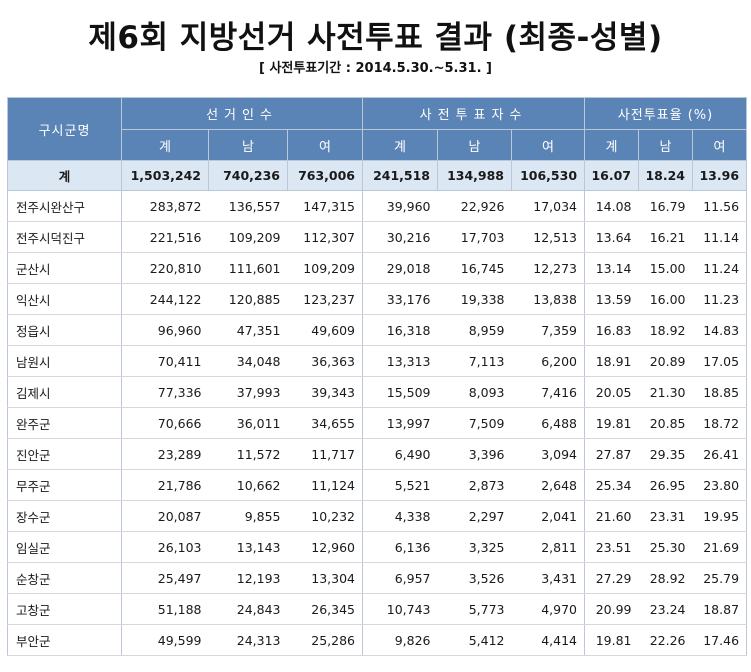 Image resolution: width=751 pixels, height=672 pixels. What do you see at coordinates (64, 361) in the screenshot?
I see `region-name-cell: 남원시` at bounding box center [64, 361].